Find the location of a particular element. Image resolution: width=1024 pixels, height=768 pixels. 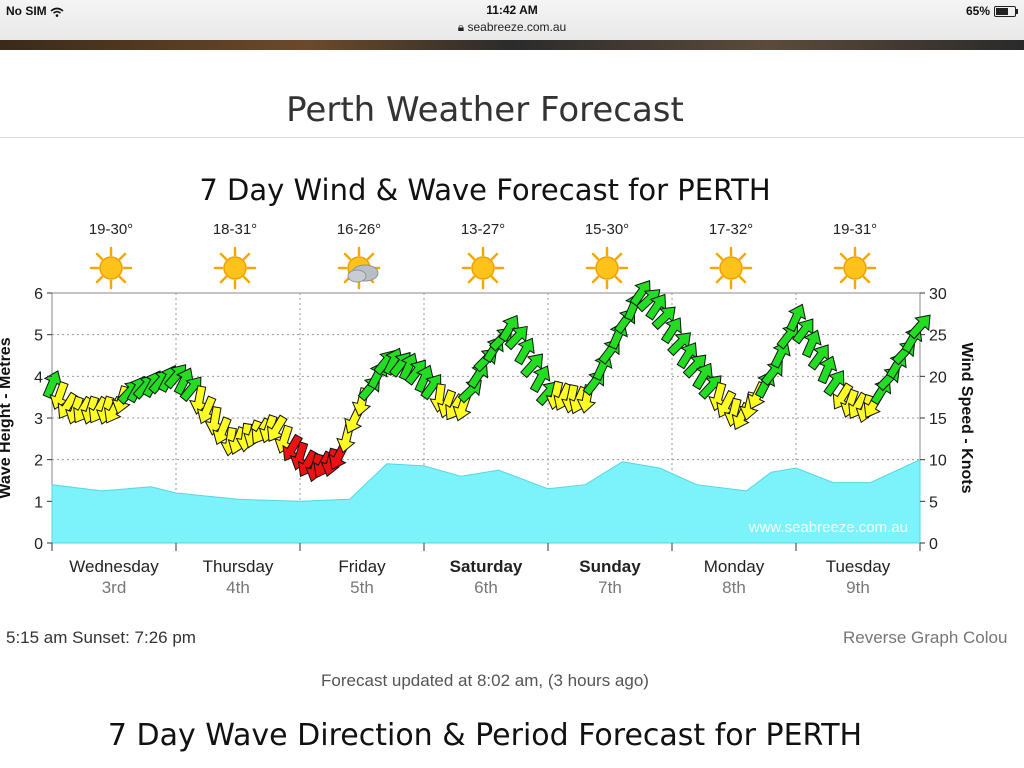

day-name-label: Wednesday is located at coordinates (114, 566).